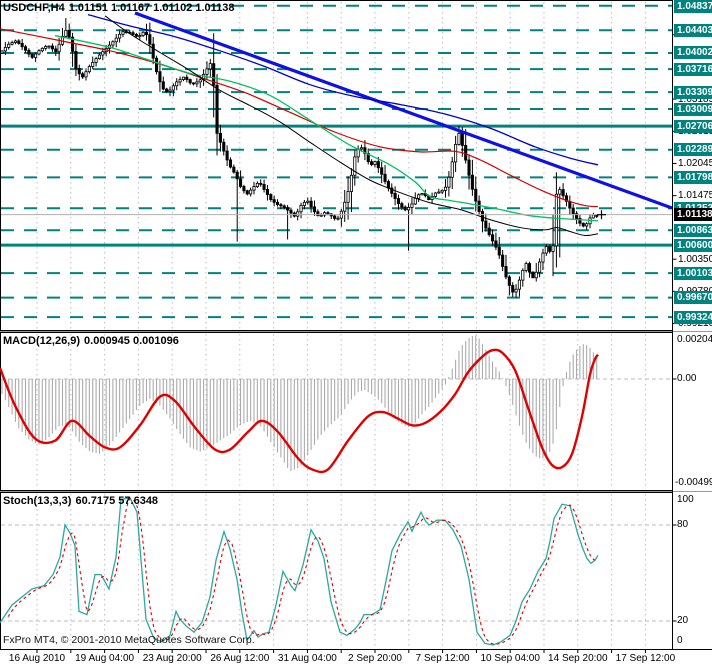  What do you see at coordinates (693, 245) in the screenshot?
I see `price-level-label: 1.00600` at bounding box center [693, 245].